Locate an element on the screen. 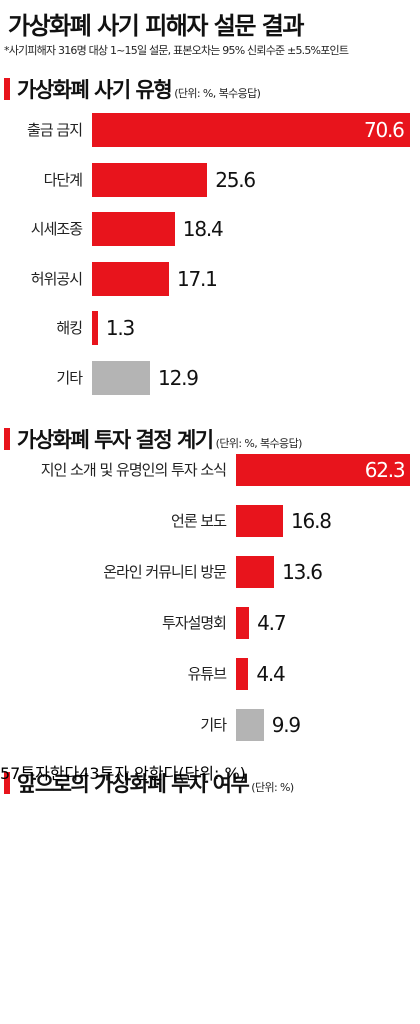 Image resolution: width=420 pixels, height=1024 pixels. section-title: 가상화폐 투자 결정 계기 is located at coordinates (115, 440).